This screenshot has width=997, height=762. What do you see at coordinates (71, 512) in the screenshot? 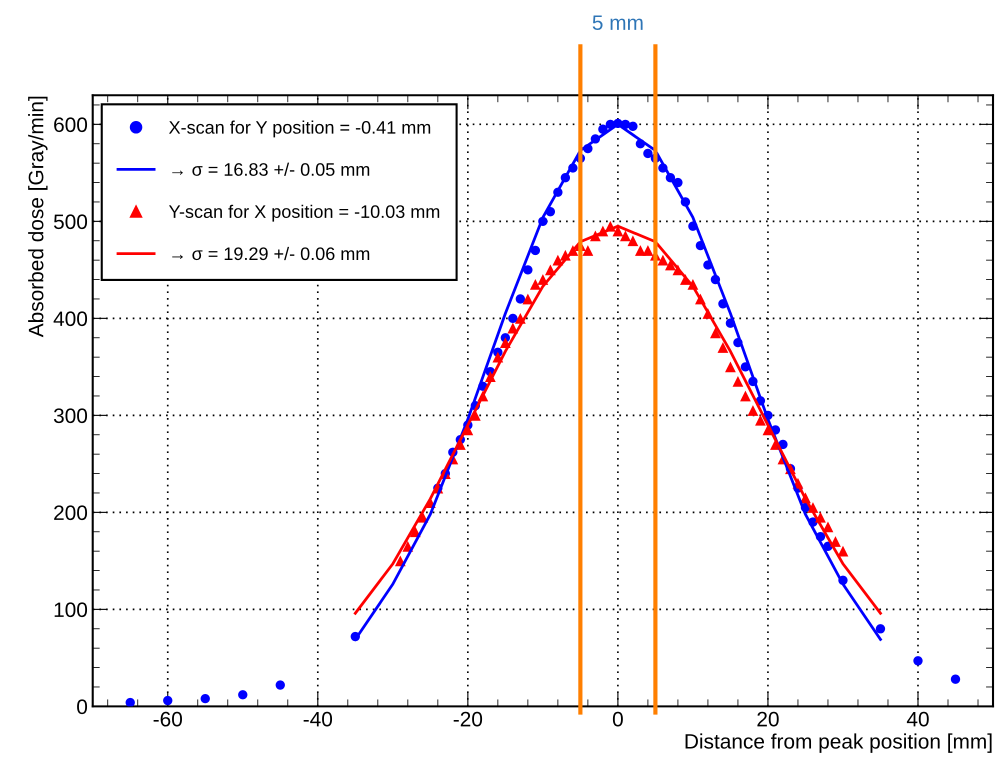
I see `y-tick-label: 200` at bounding box center [71, 512].